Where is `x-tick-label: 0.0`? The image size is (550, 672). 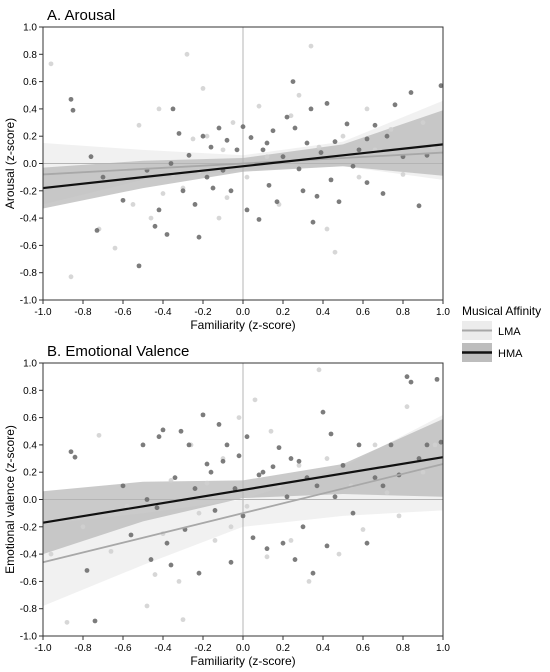 x-tick-label: 0.0 is located at coordinates (243, 648).